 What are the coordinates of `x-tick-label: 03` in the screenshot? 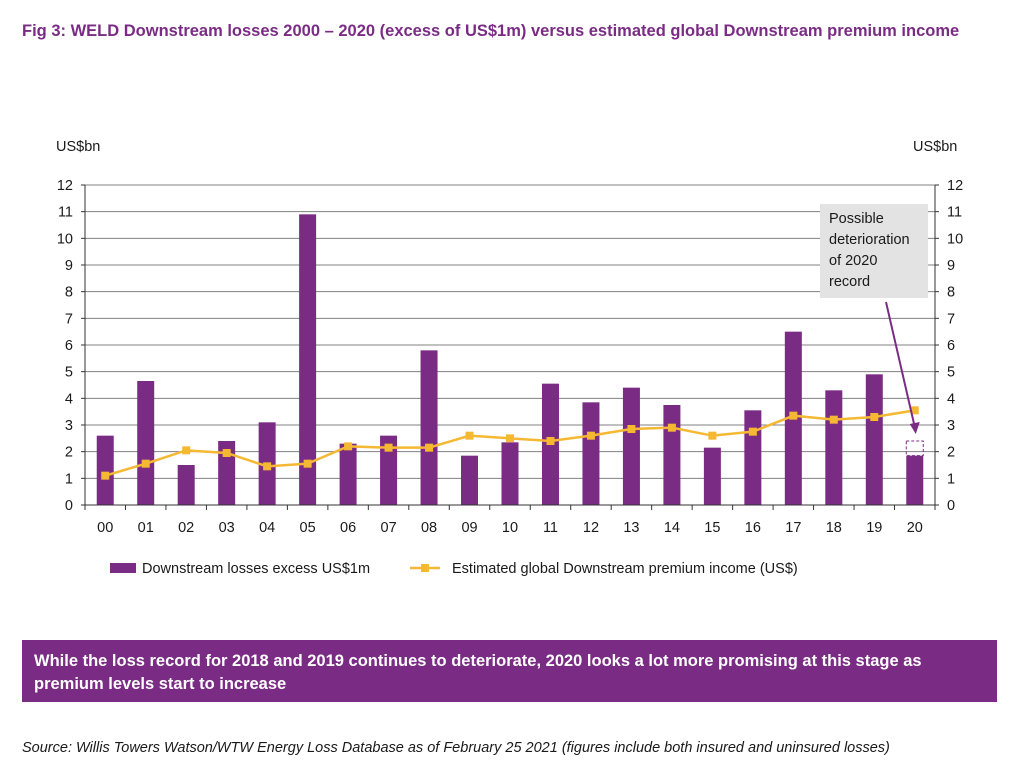 It's located at (227, 528).